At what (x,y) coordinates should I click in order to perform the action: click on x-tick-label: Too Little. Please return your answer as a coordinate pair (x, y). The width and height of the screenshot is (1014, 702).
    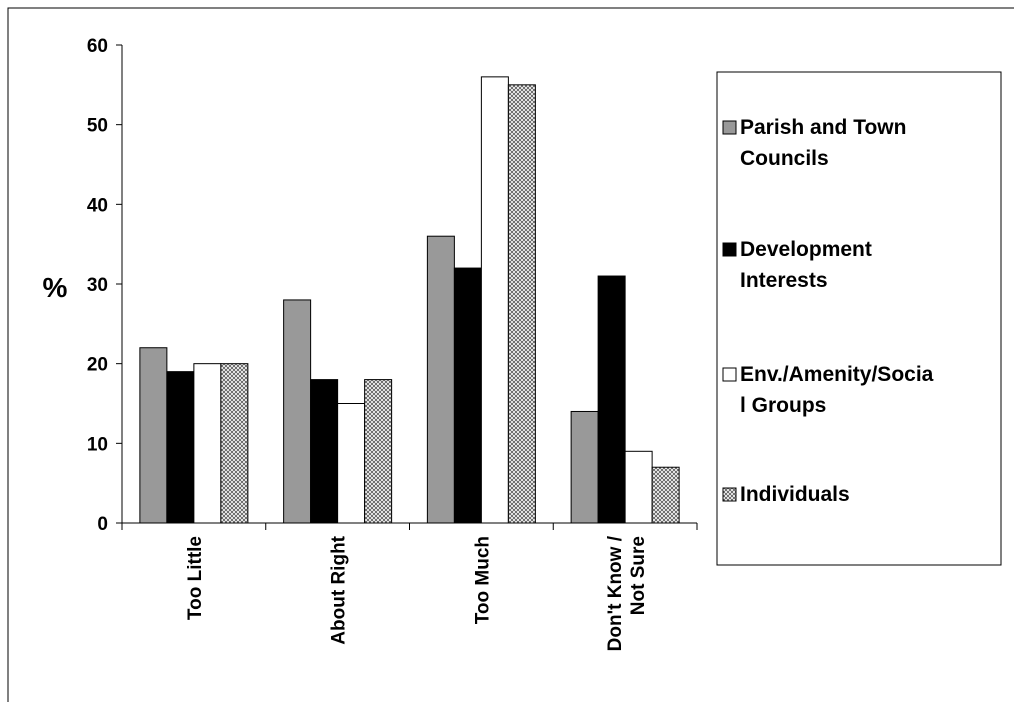
    Looking at the image, I should click on (195, 578).